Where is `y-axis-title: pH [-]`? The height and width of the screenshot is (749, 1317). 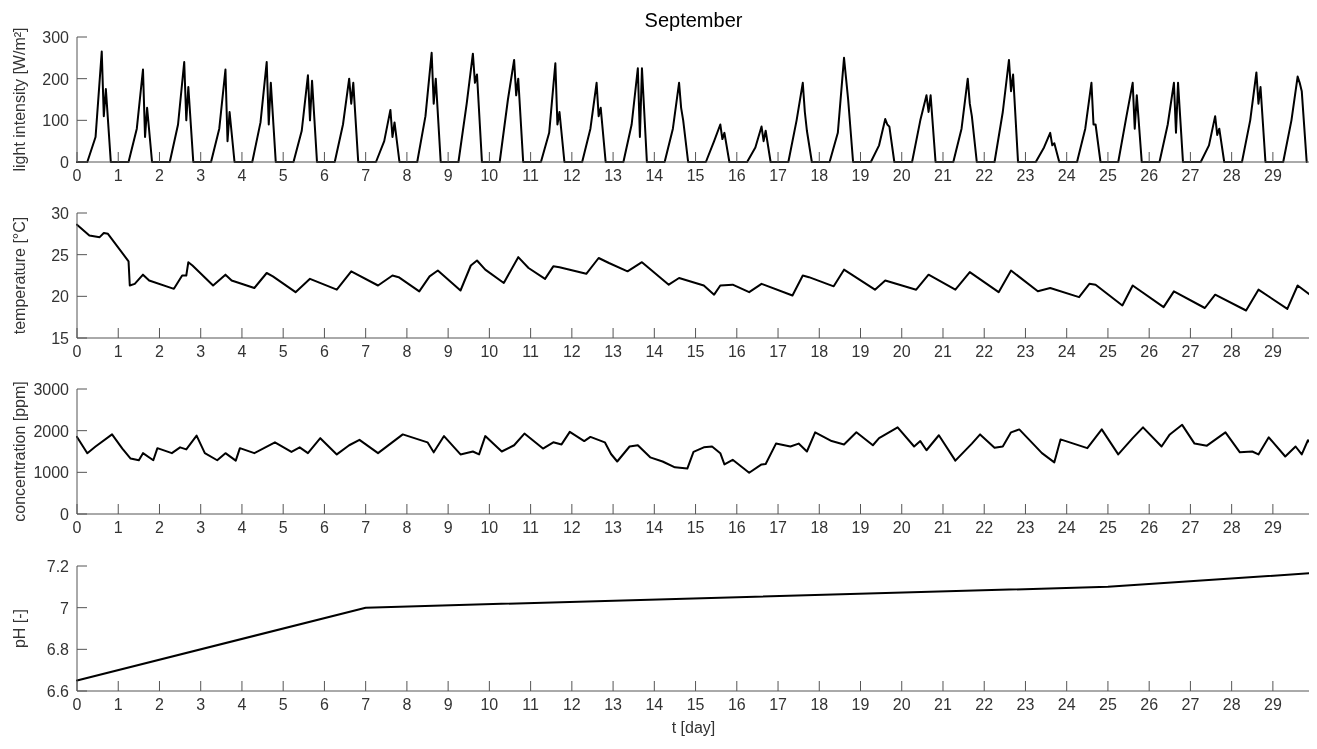 y-axis-title: pH [-] is located at coordinates (19, 628).